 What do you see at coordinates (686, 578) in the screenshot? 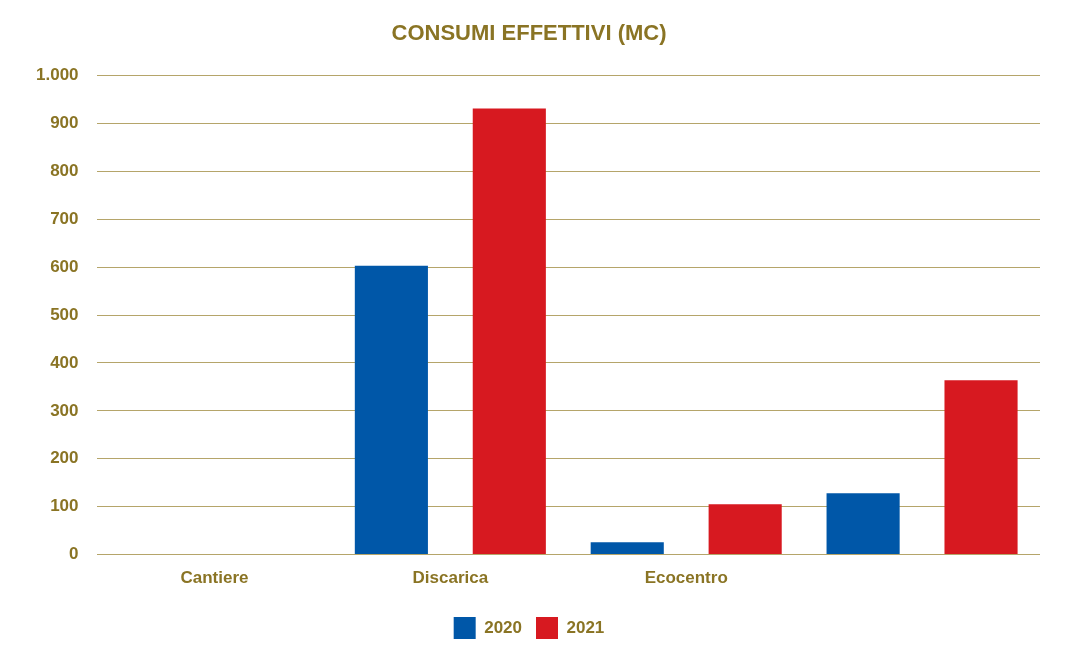
I see `x-tick-label: Ecocentro` at bounding box center [686, 578].